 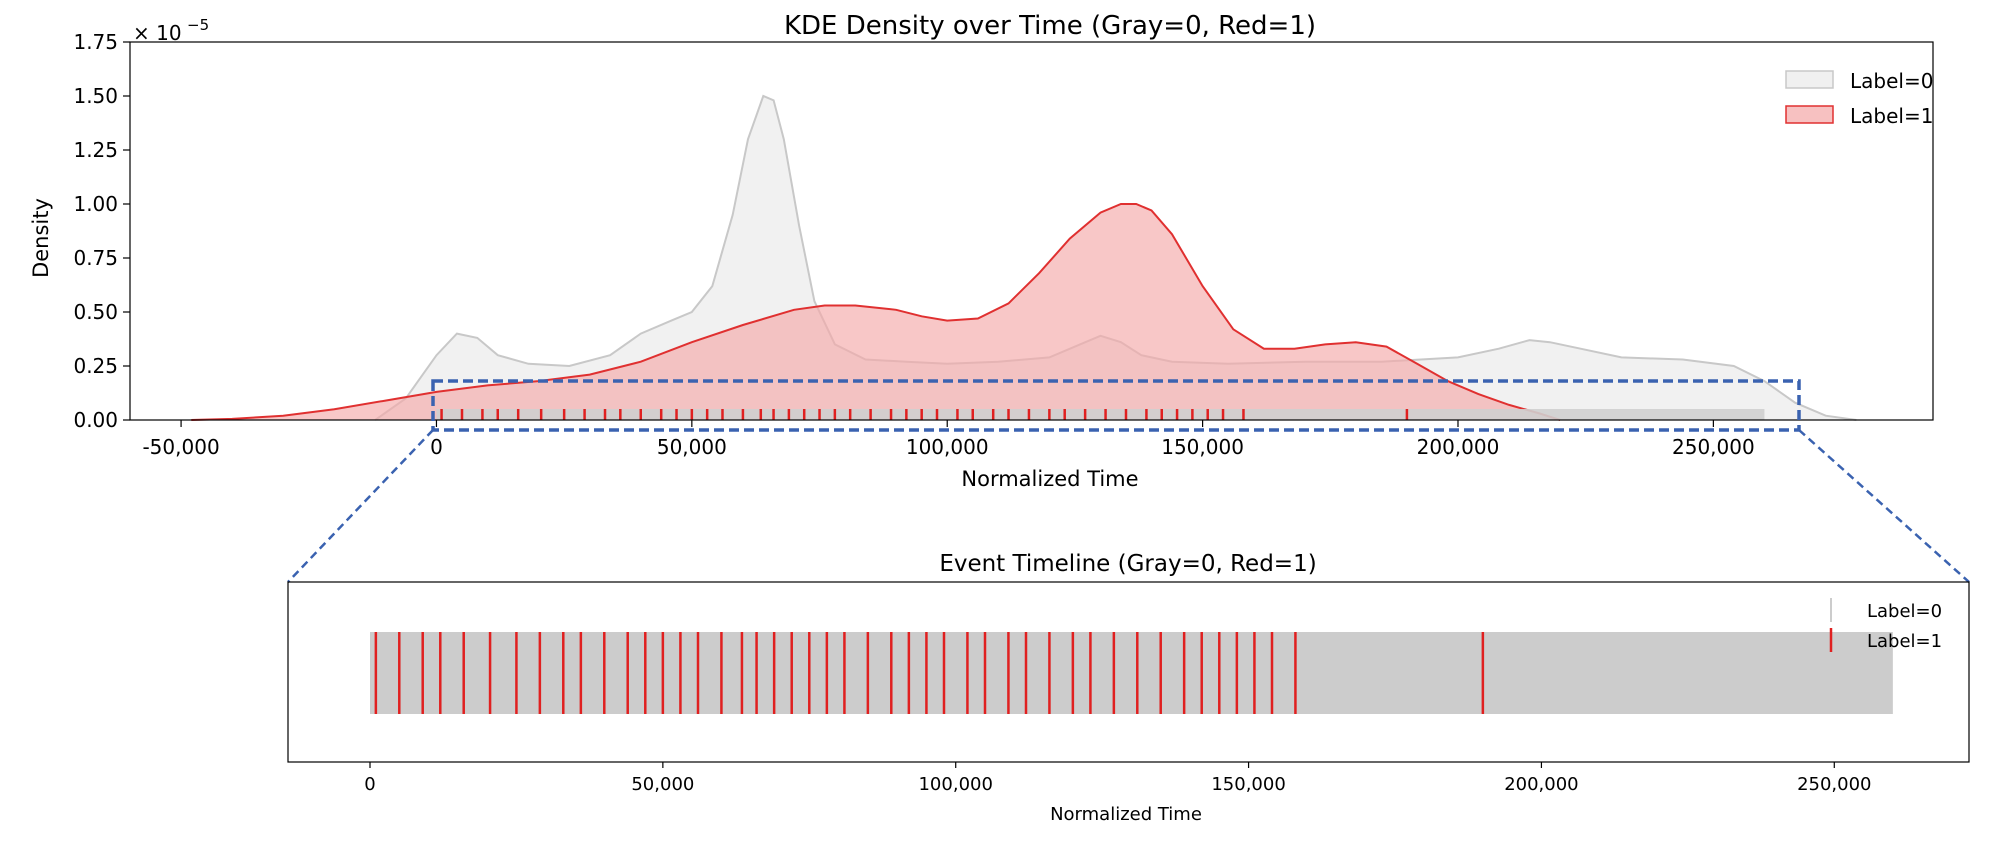 What do you see at coordinates (1809, 114) in the screenshot?
I see `legend-swatch-label1` at bounding box center [1809, 114].